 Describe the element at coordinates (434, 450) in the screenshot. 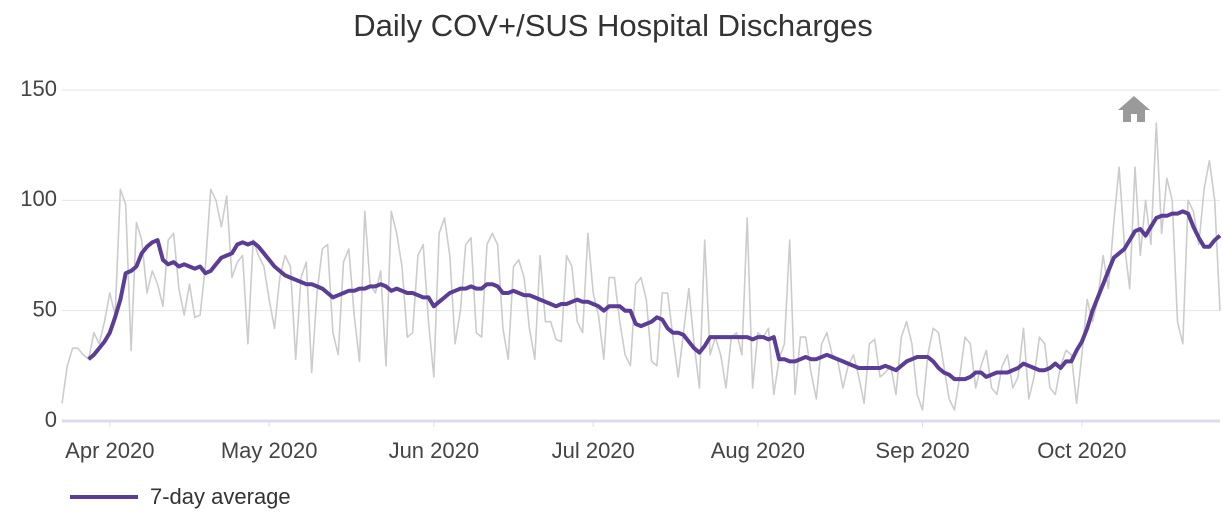

I see `x-tick-label: Jun 2020` at that location.